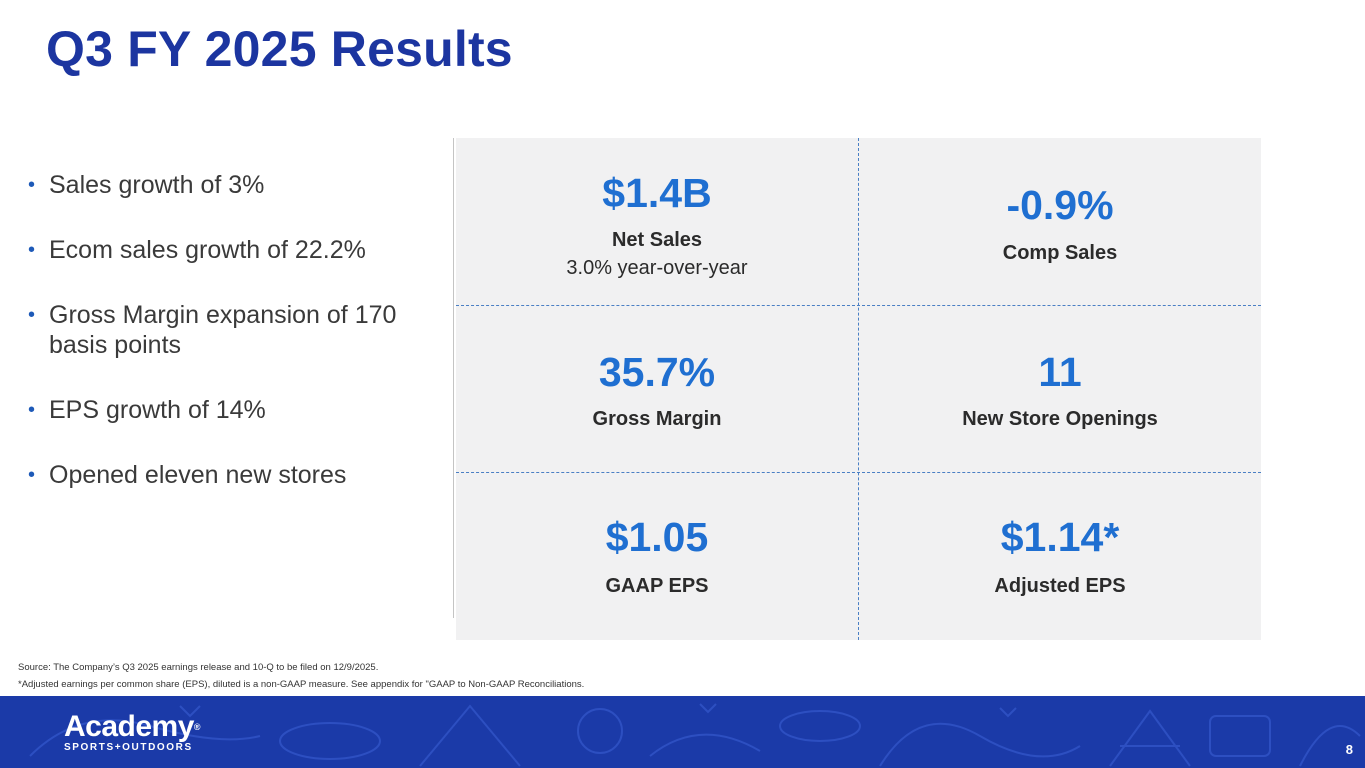 Image resolution: width=1365 pixels, height=768 pixels. What do you see at coordinates (1060, 372) in the screenshot?
I see `metric-value: 11` at bounding box center [1060, 372].